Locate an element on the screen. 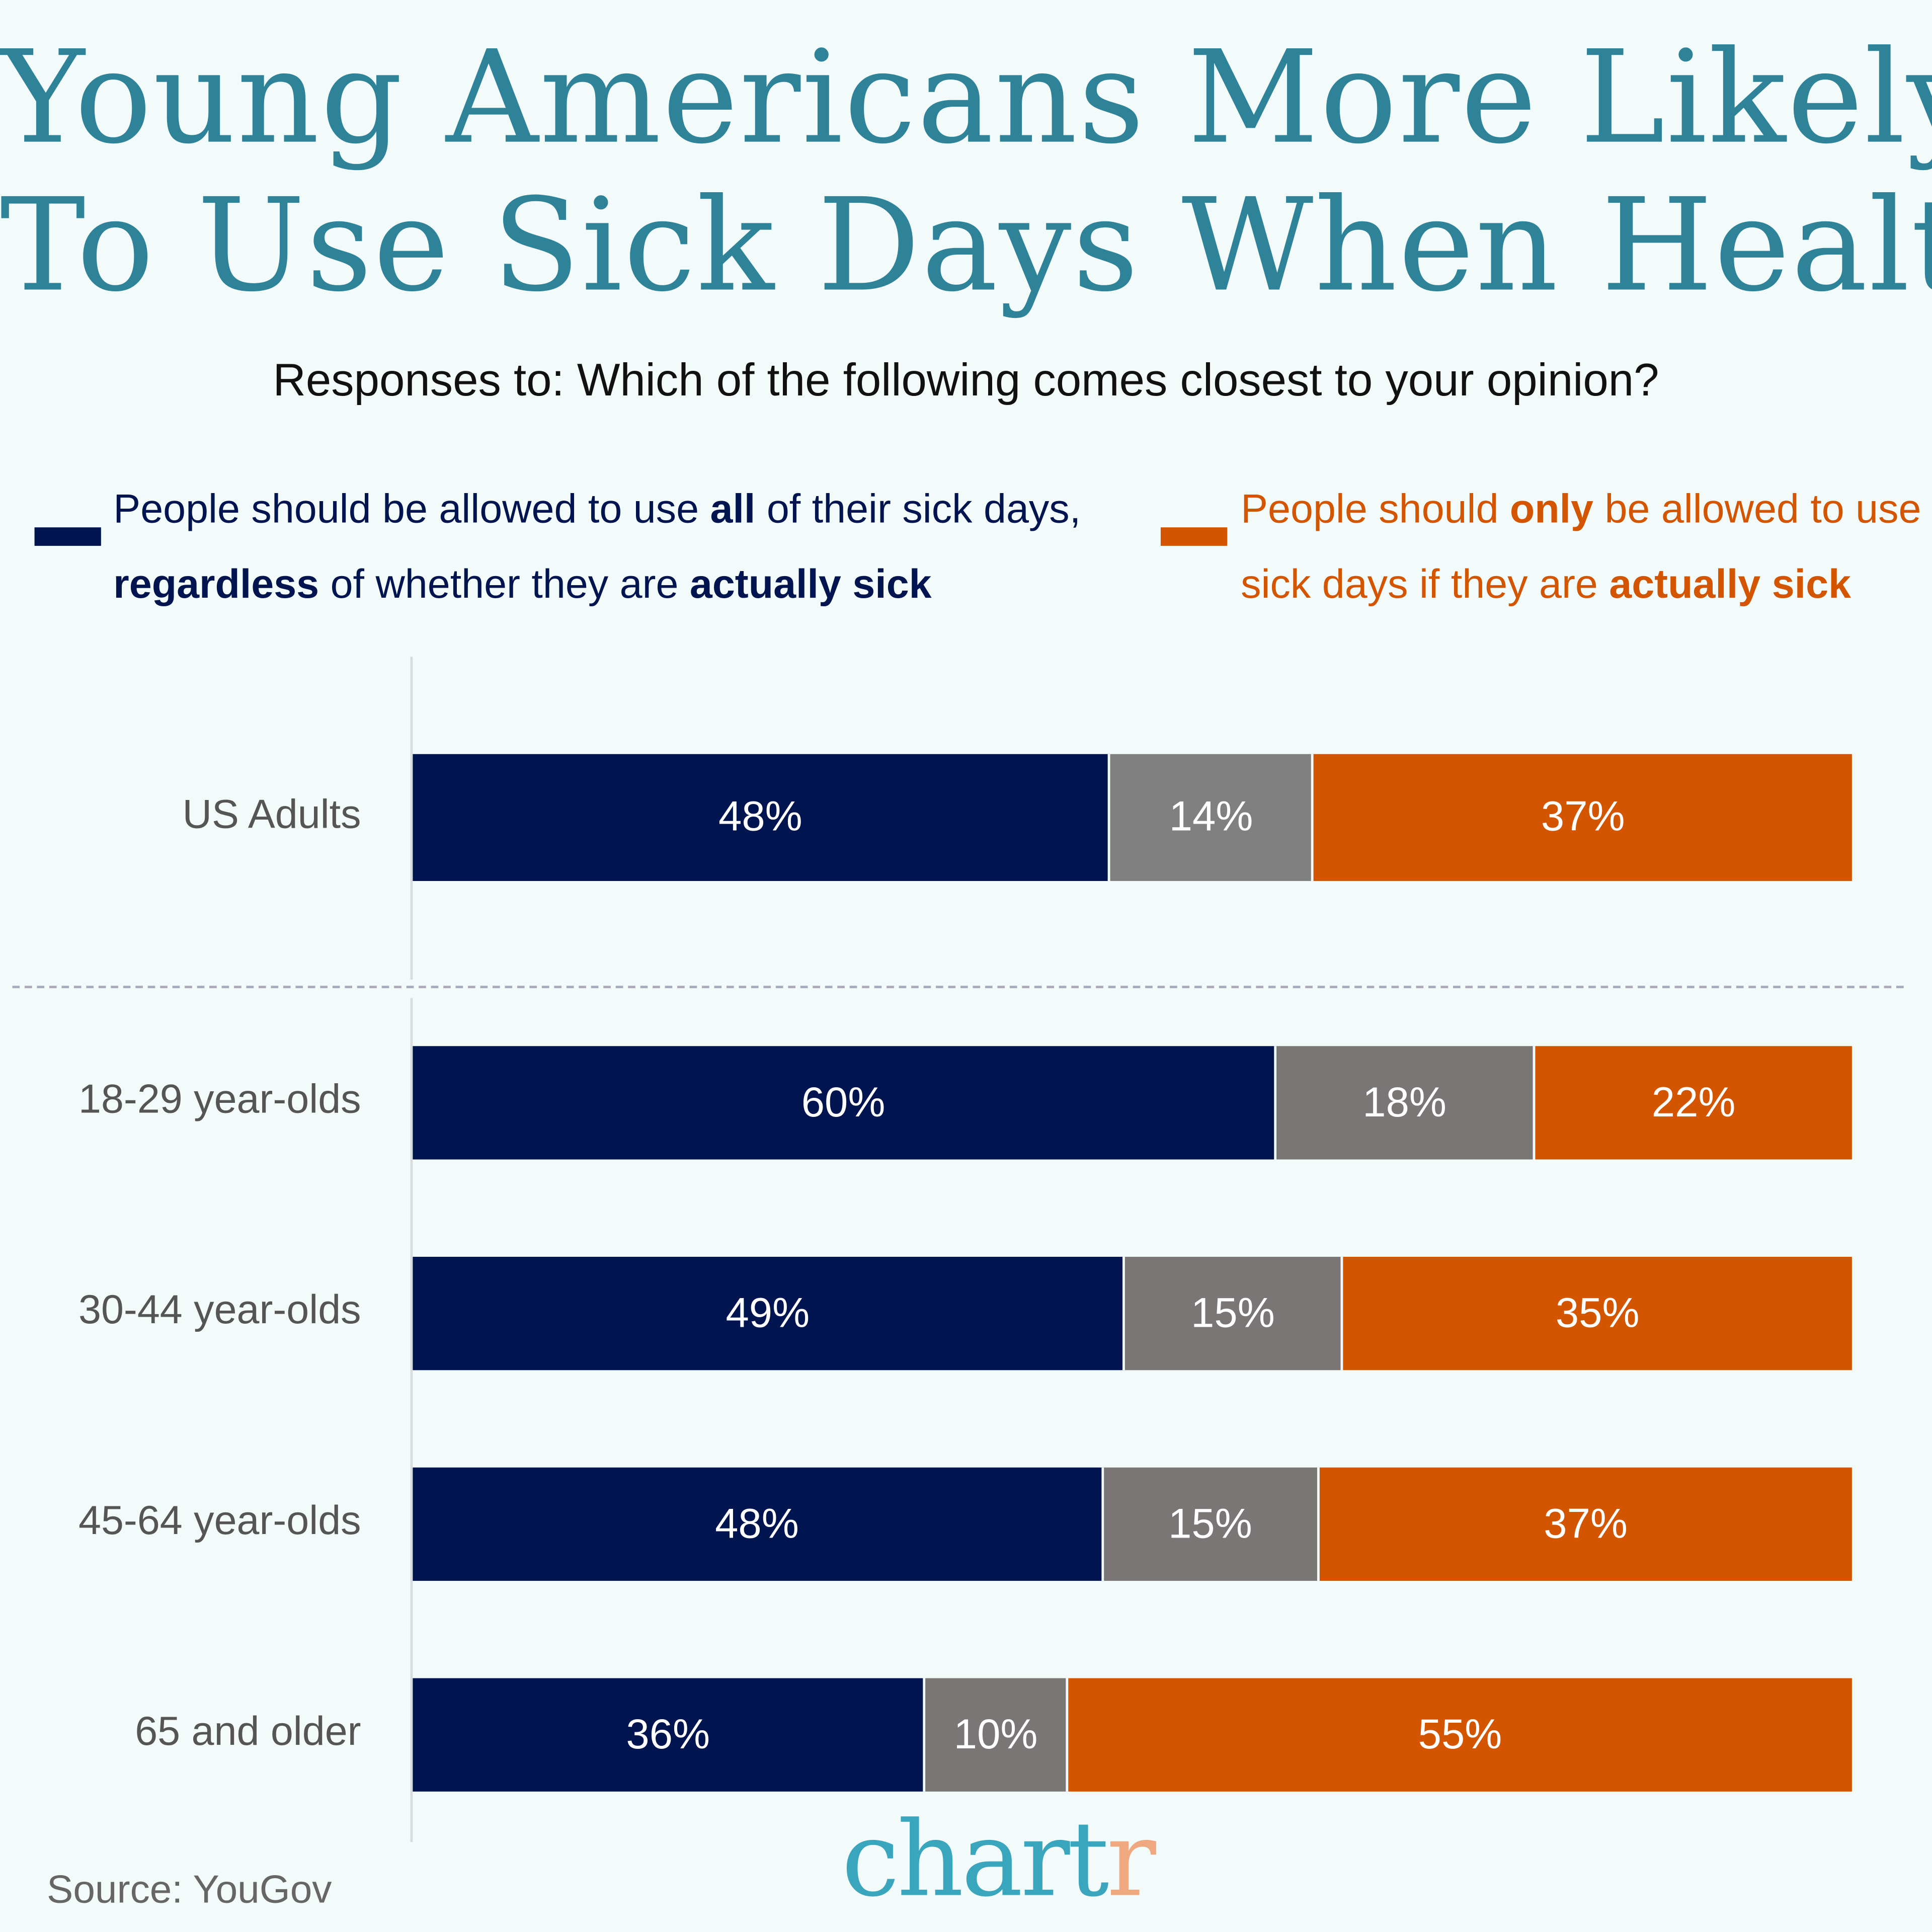  bar-row: 49% 15% 35% is located at coordinates (1132, 1314).